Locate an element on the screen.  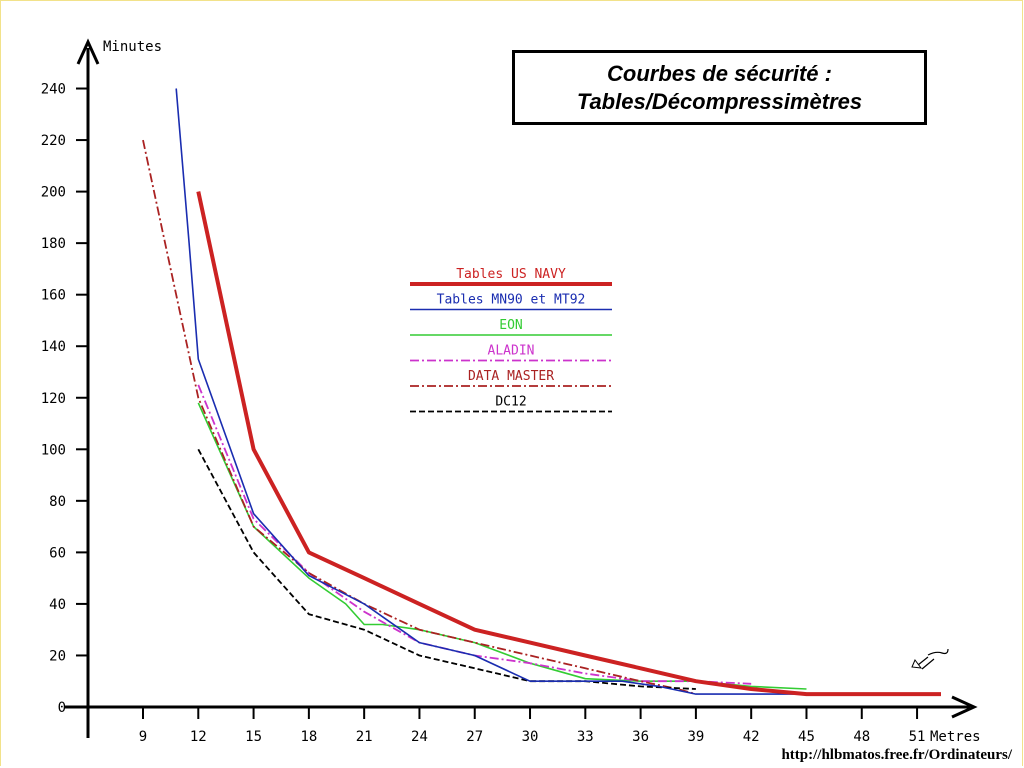
x-axis-arrow-icon is located at coordinates (964, 707).